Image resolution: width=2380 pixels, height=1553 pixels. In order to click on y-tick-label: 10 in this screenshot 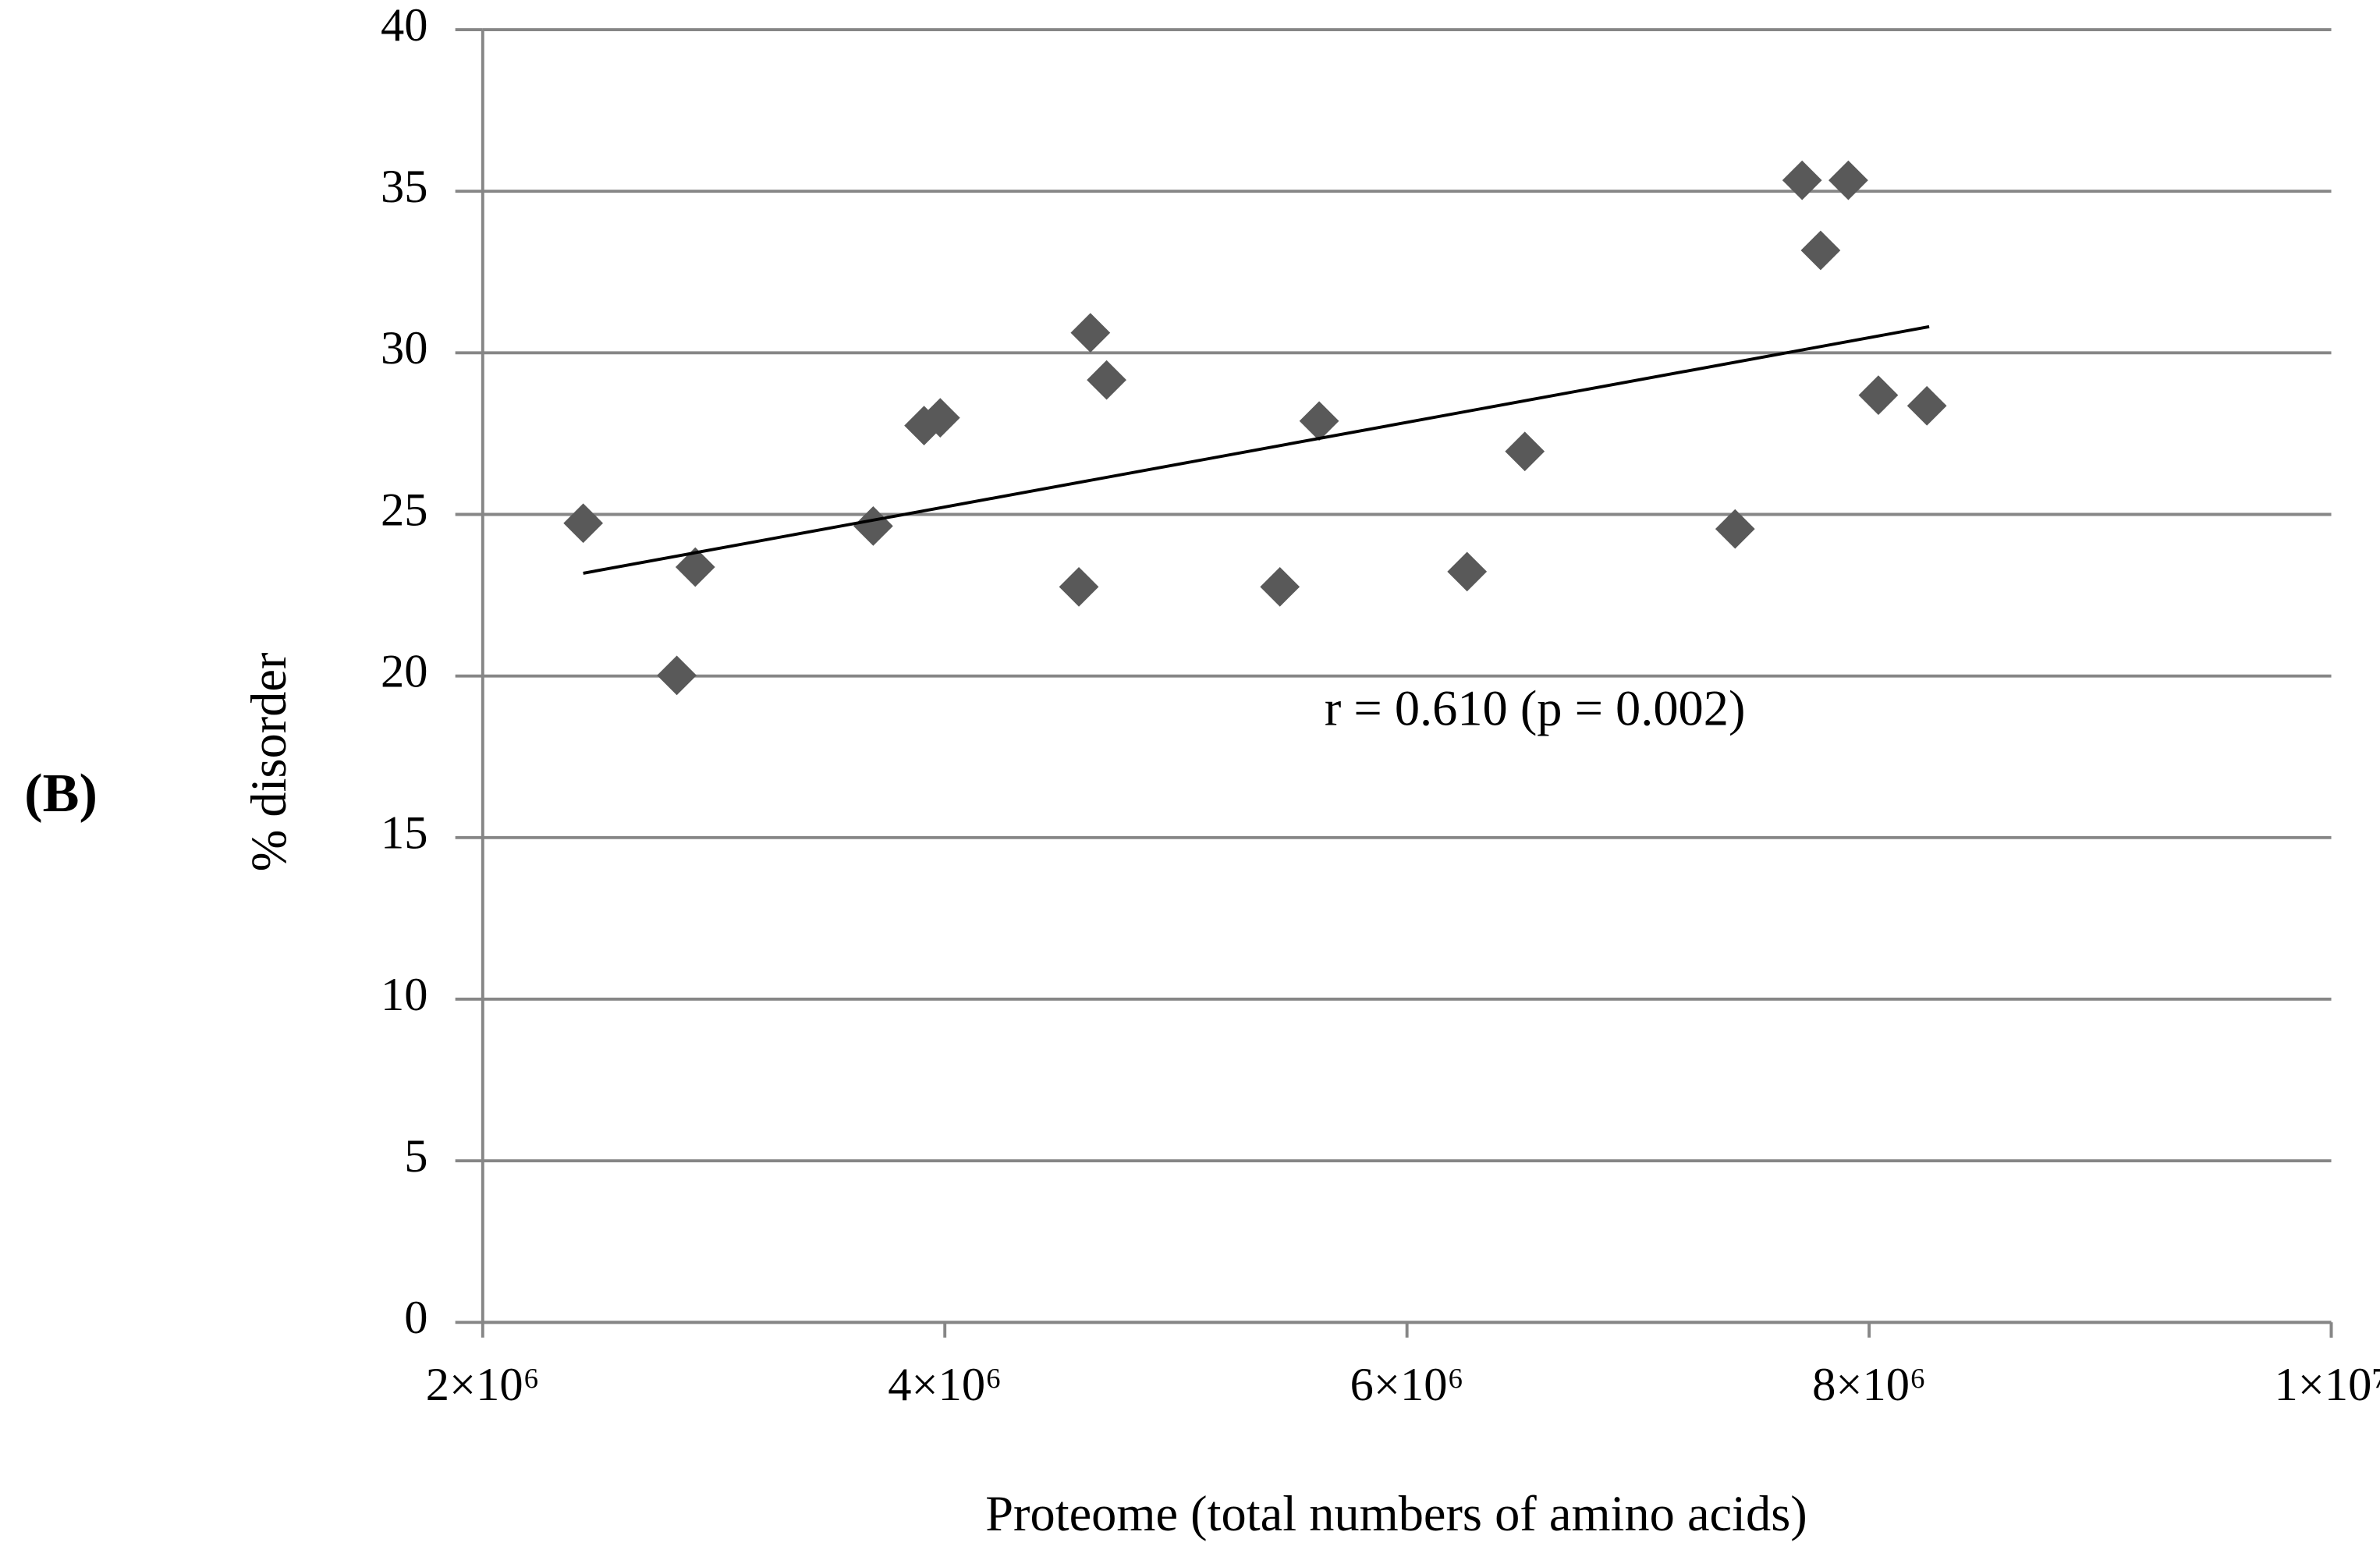, I will do `click(404, 995)`.